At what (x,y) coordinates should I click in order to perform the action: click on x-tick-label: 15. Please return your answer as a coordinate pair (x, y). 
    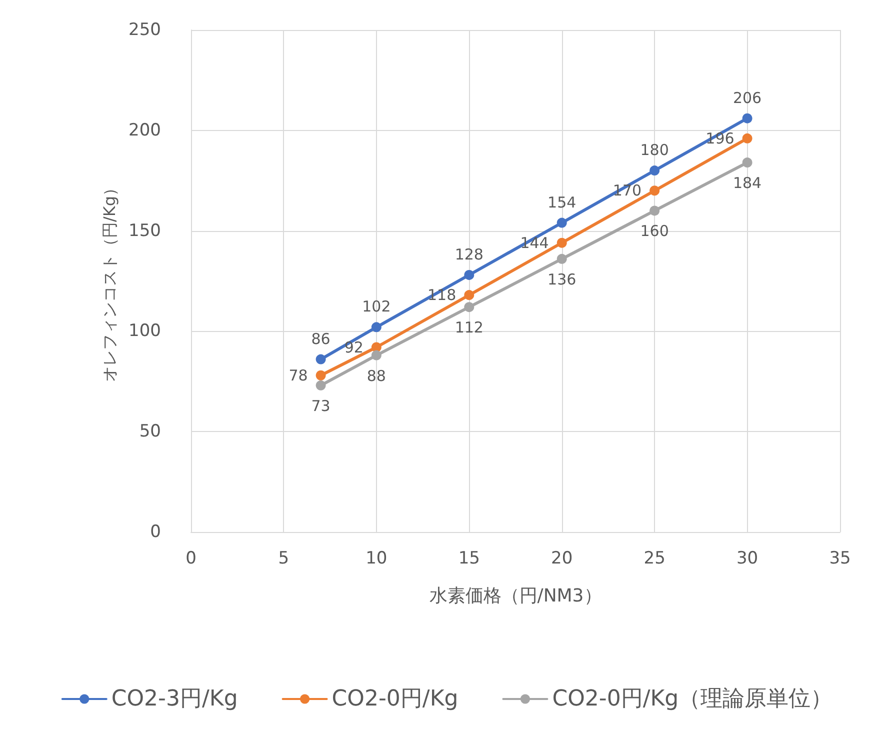
    Looking at the image, I should click on (469, 558).